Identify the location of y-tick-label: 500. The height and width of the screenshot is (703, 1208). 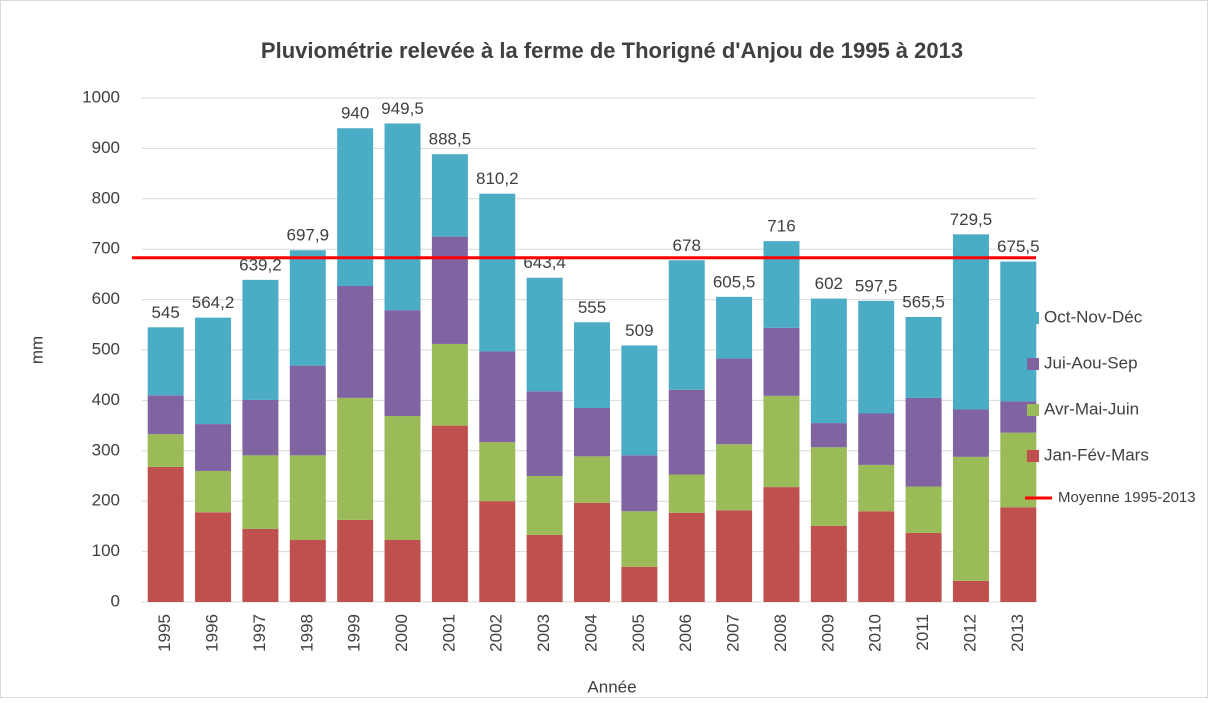
(106, 348).